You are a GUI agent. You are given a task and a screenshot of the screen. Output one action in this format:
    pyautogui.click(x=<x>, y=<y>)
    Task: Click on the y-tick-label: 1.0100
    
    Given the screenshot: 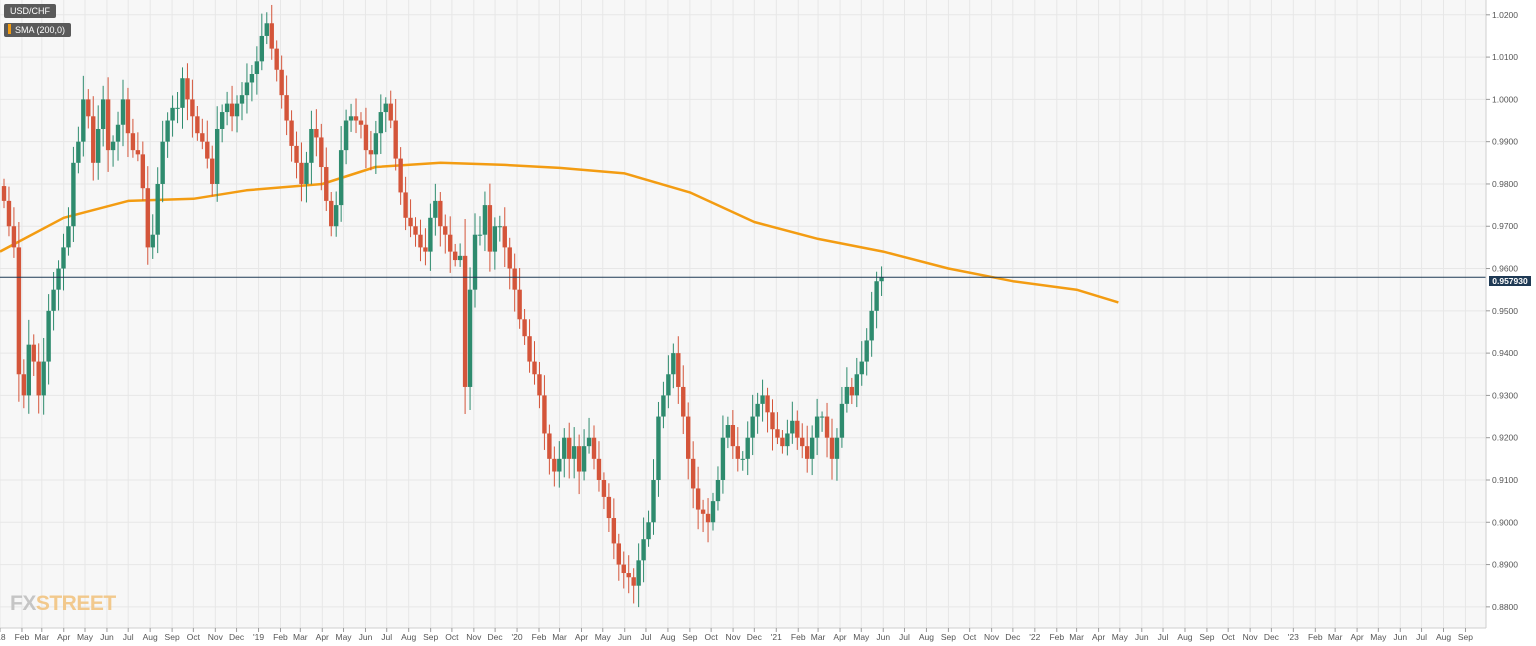 What is the action you would take?
    pyautogui.click(x=1505, y=57)
    